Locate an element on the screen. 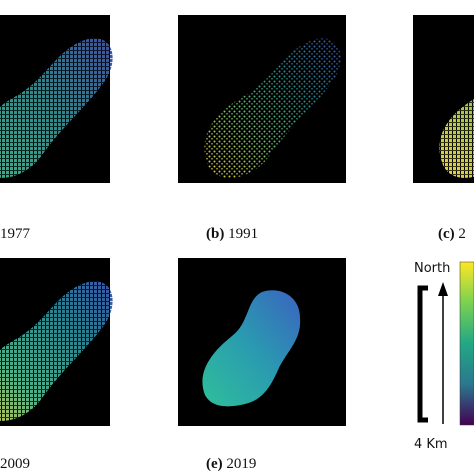 The image size is (474, 474). caption-label: (b) is located at coordinates (215, 234).